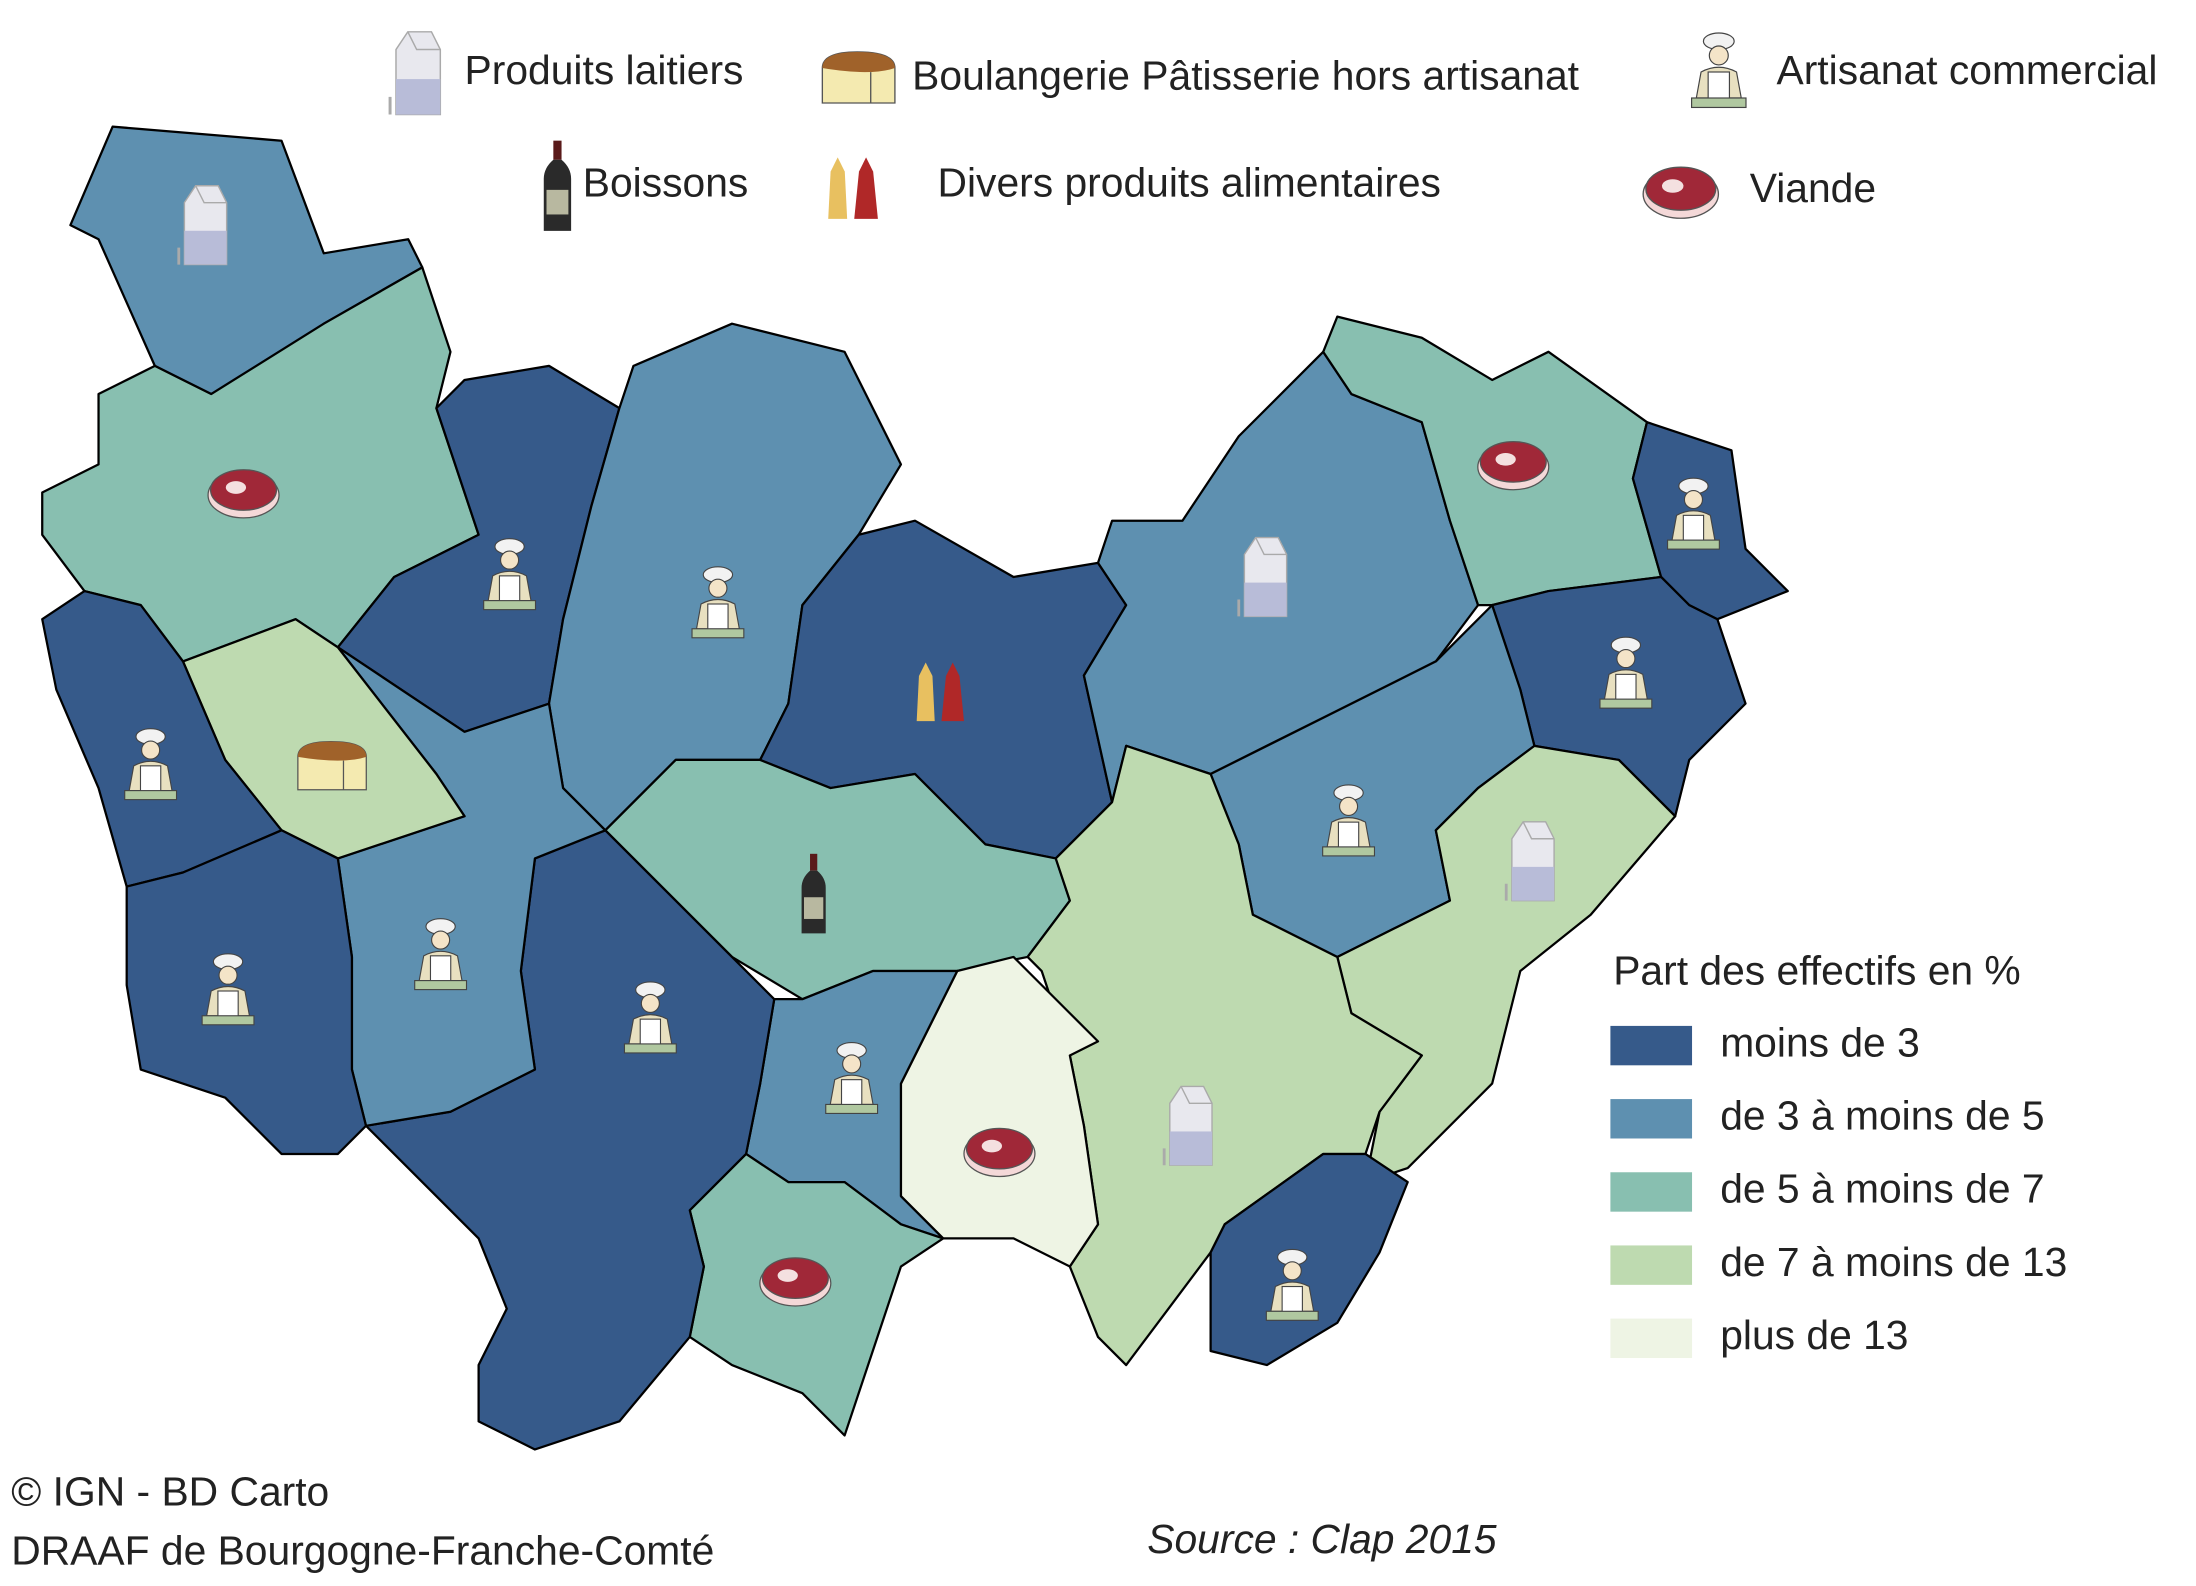  I want to click on legend-title: Part des effectifs en %, so click(1816, 971).